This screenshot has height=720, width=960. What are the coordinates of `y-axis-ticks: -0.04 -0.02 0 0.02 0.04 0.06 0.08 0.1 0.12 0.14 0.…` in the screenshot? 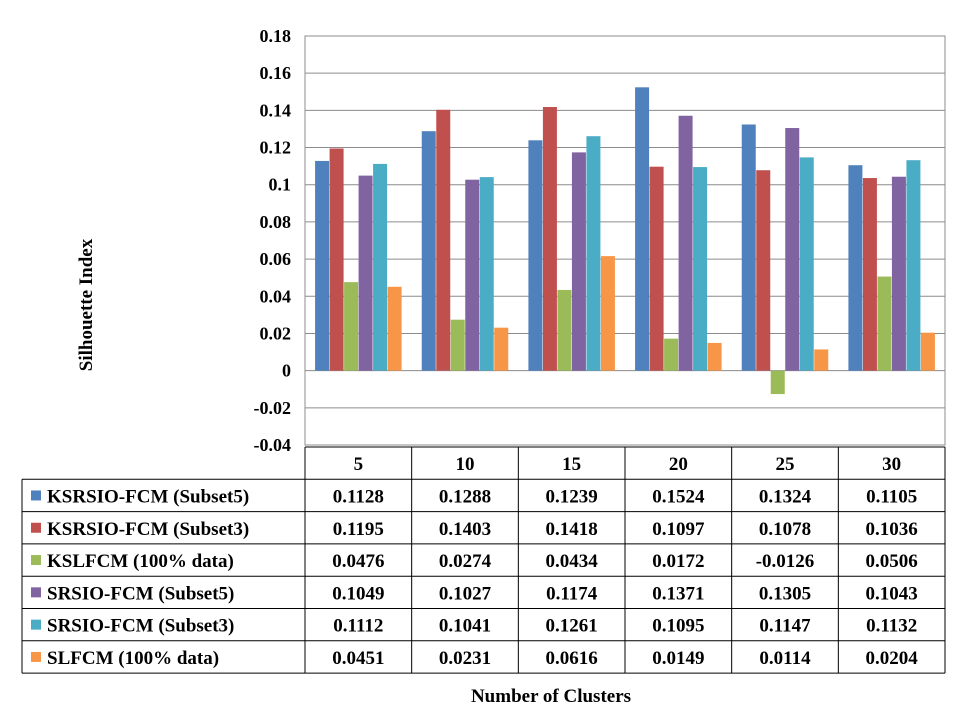 It's located at (273, 240).